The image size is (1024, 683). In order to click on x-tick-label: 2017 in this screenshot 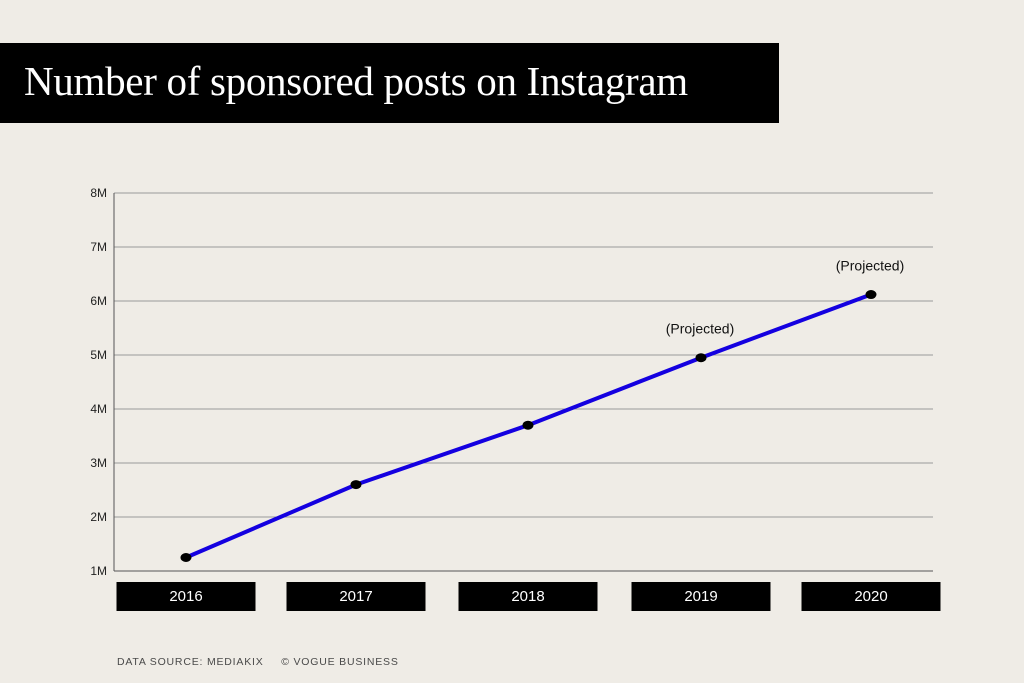, I will do `click(355, 596)`.